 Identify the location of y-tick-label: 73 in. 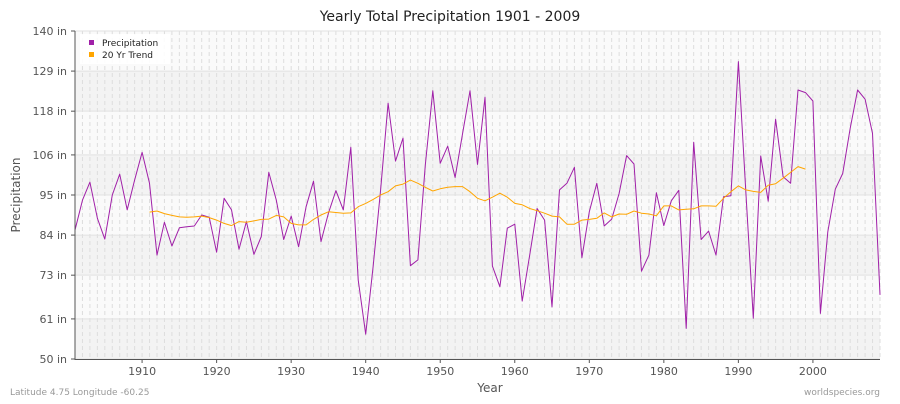
(53, 275).